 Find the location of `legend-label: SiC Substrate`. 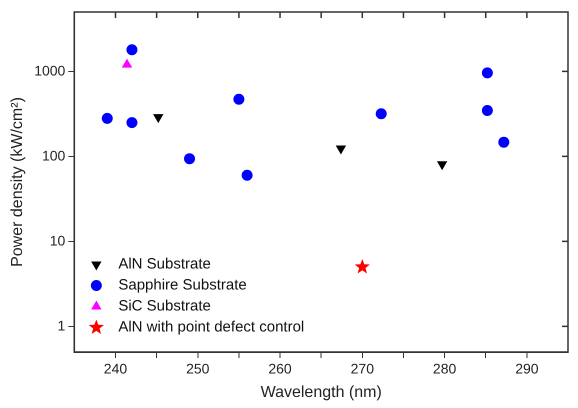

legend-label: SiC Substrate is located at coordinates (164, 306).